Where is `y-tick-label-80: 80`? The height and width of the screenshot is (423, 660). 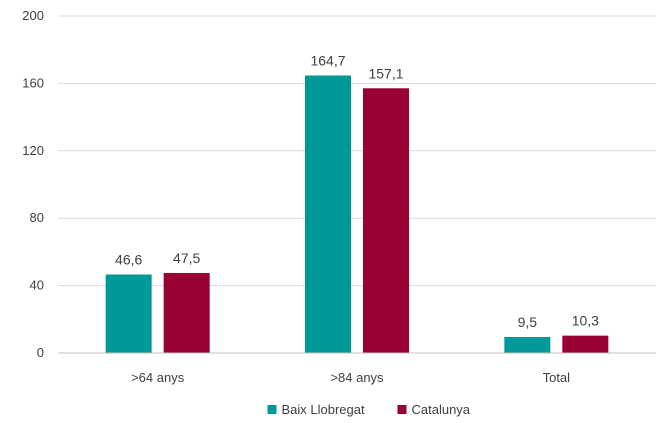 y-tick-label-80: 80 is located at coordinates (37, 217).